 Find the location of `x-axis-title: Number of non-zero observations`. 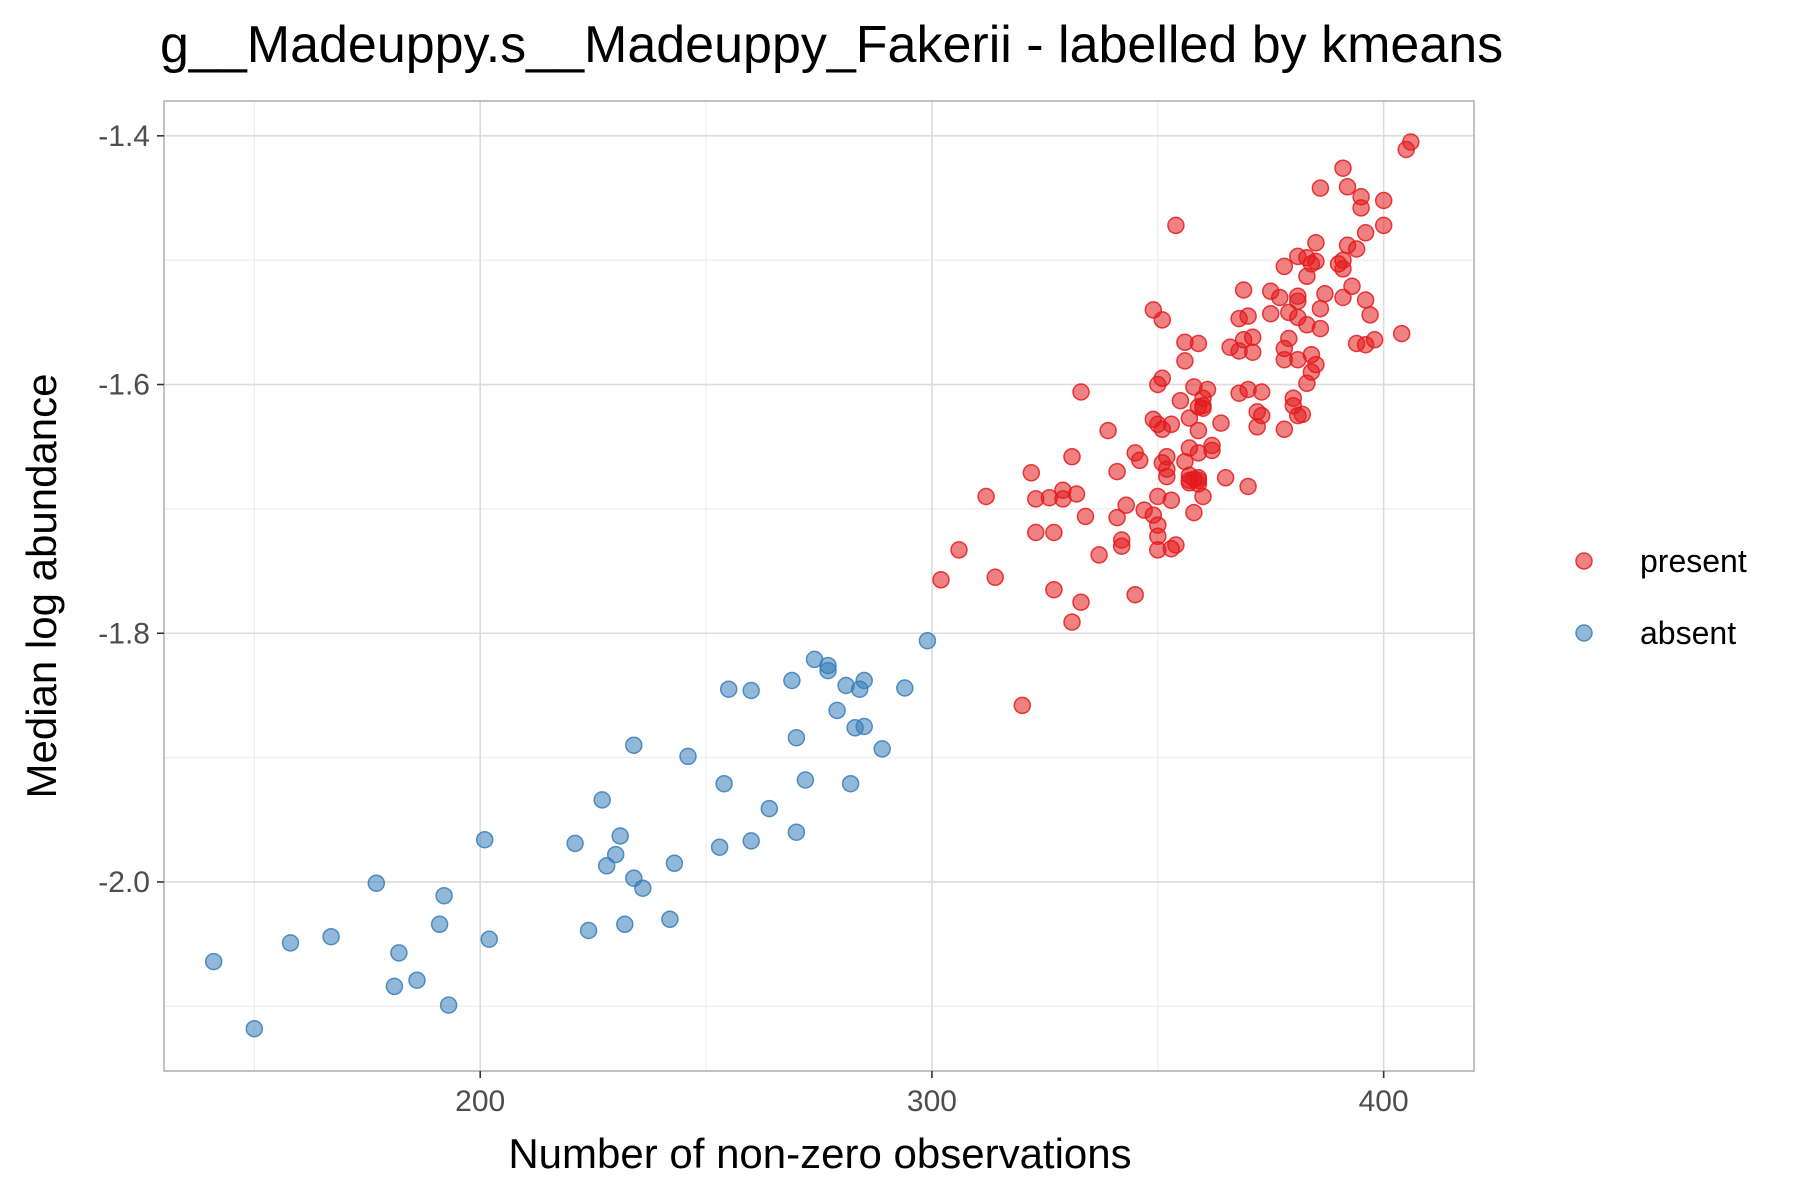

x-axis-title: Number of non-zero observations is located at coordinates (819, 1153).